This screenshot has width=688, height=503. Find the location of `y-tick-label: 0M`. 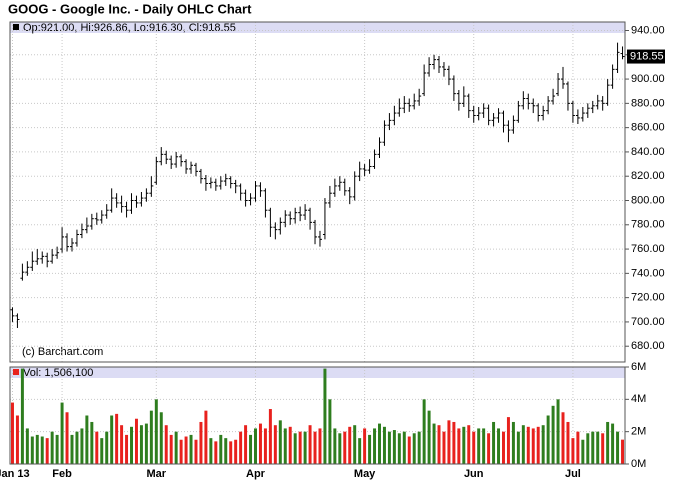

y-tick-label: 0M is located at coordinates (638, 464).